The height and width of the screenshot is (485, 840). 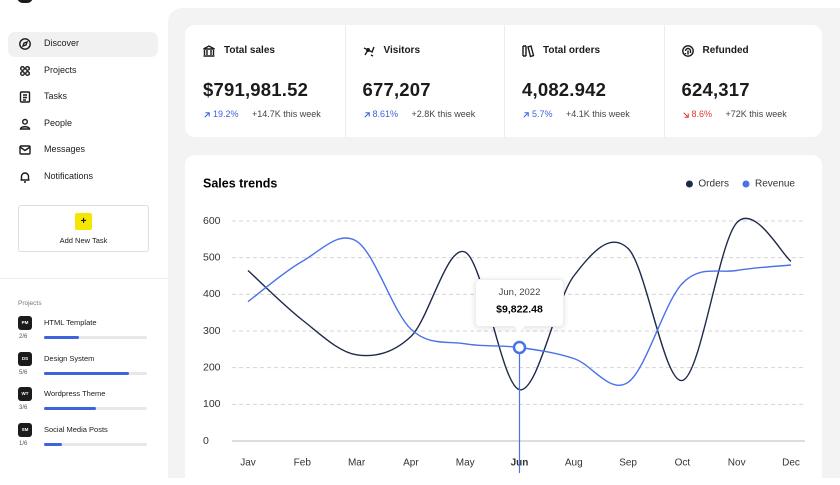 I want to click on project-badge: SM, so click(x=25, y=429).